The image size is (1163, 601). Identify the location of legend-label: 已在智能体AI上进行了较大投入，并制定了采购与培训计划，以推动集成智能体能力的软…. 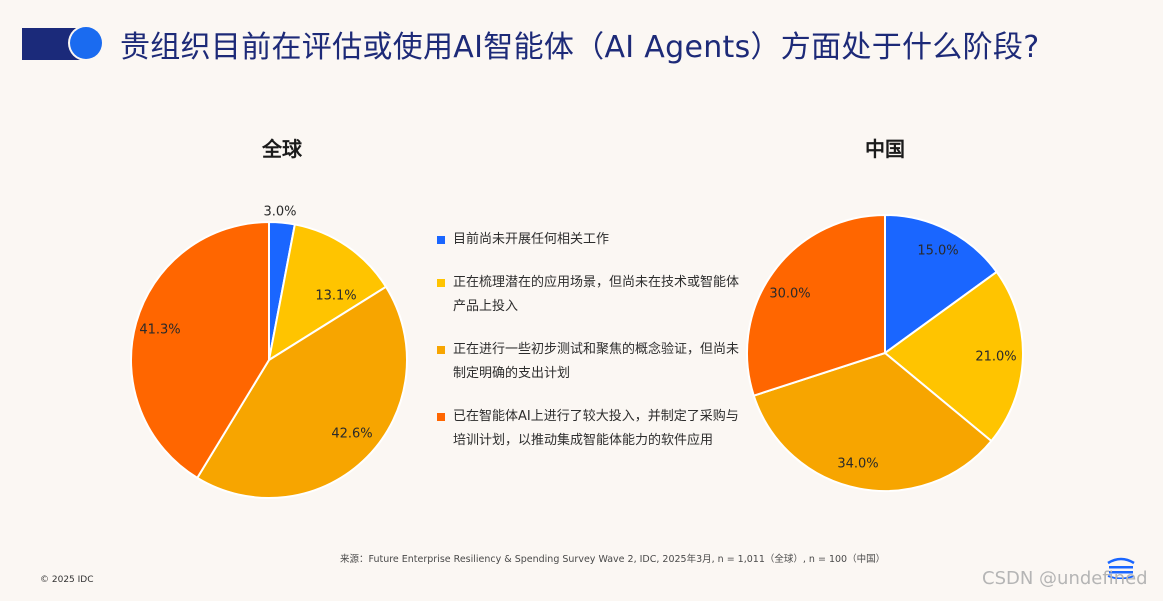
(596, 428).